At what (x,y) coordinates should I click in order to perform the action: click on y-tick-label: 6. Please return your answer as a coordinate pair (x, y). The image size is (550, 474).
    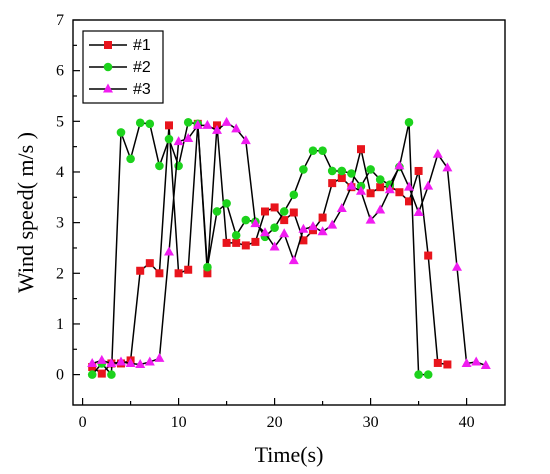
    Looking at the image, I should click on (60, 71).